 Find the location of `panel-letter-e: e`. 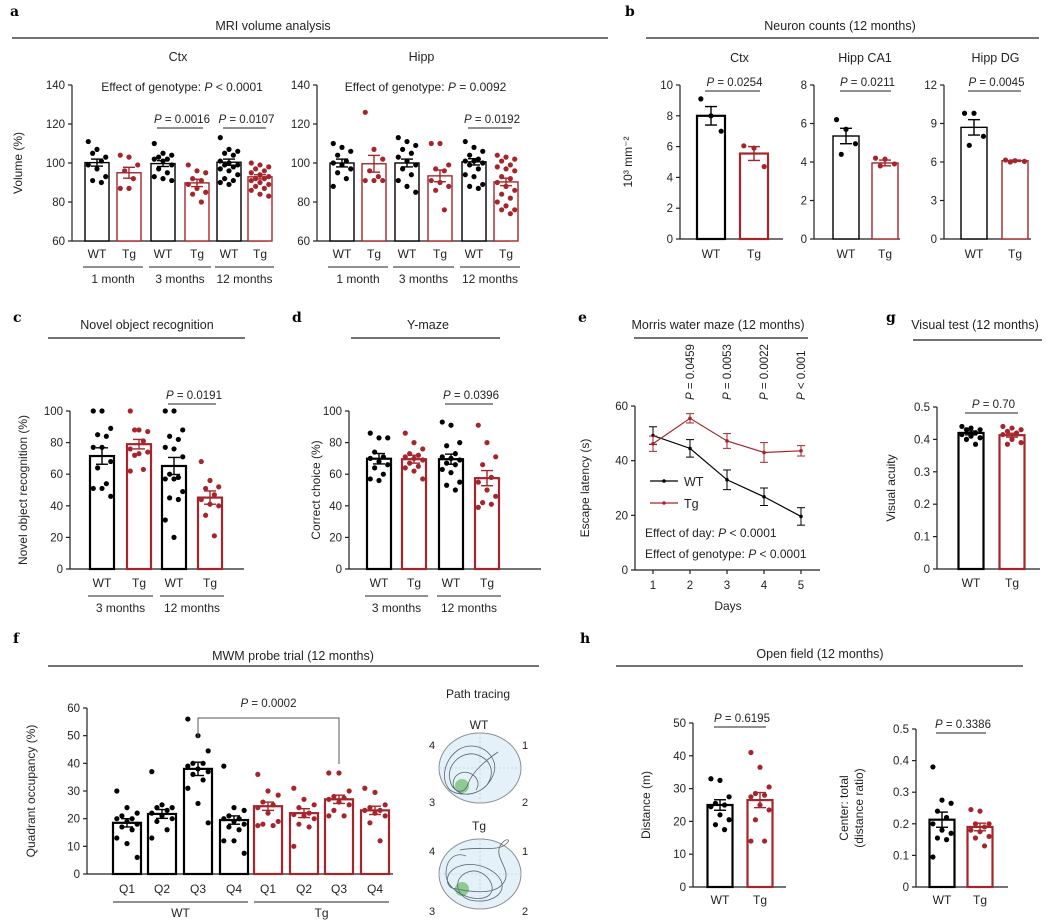

panel-letter-e: e is located at coordinates (582, 318).